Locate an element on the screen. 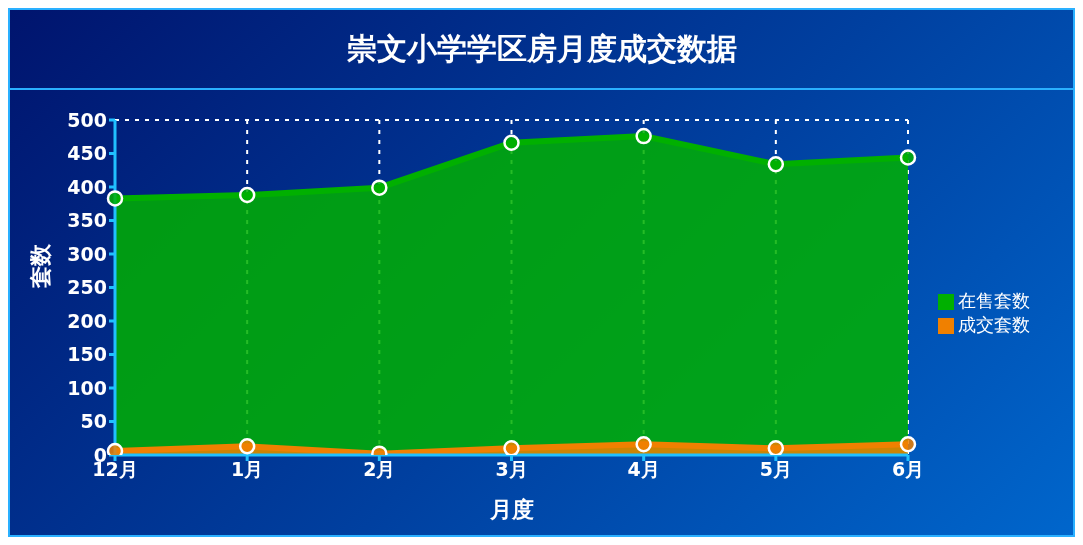 This screenshot has width=1083, height=545. y-tick-label: 350 is located at coordinates (87, 220).